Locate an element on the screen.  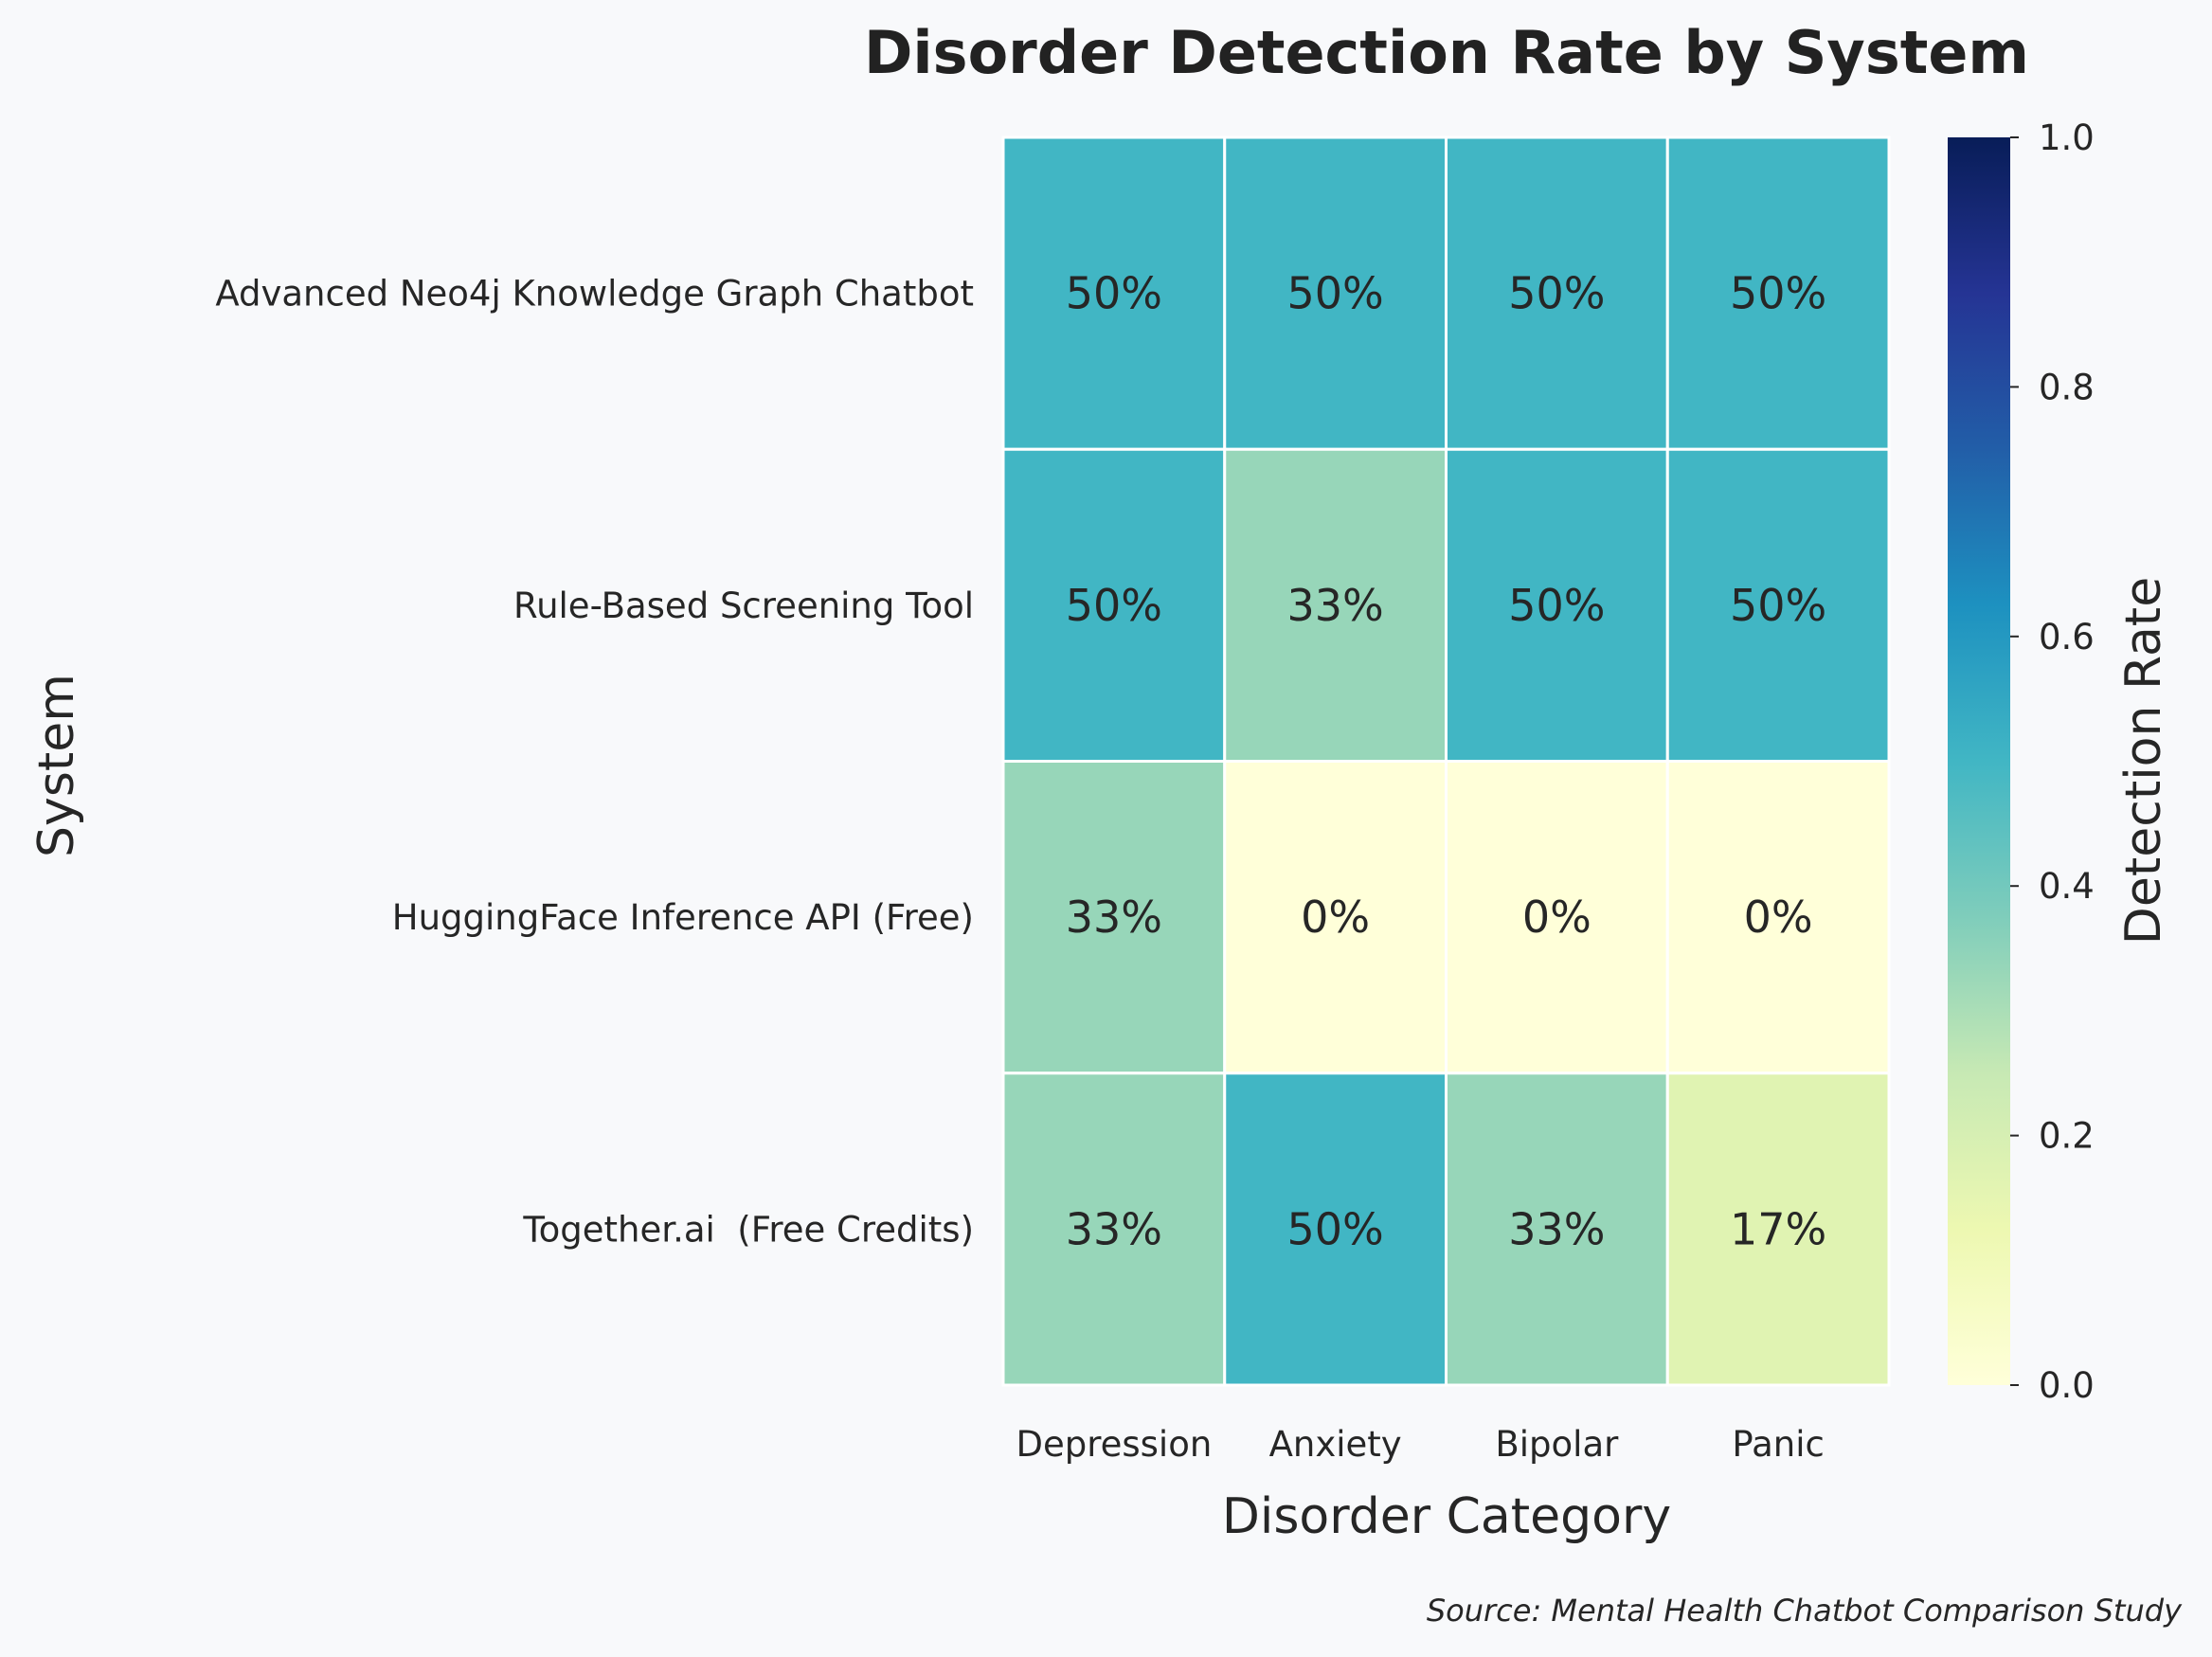
x-axis-label: Disorder Category is located at coordinates (1447, 1516).